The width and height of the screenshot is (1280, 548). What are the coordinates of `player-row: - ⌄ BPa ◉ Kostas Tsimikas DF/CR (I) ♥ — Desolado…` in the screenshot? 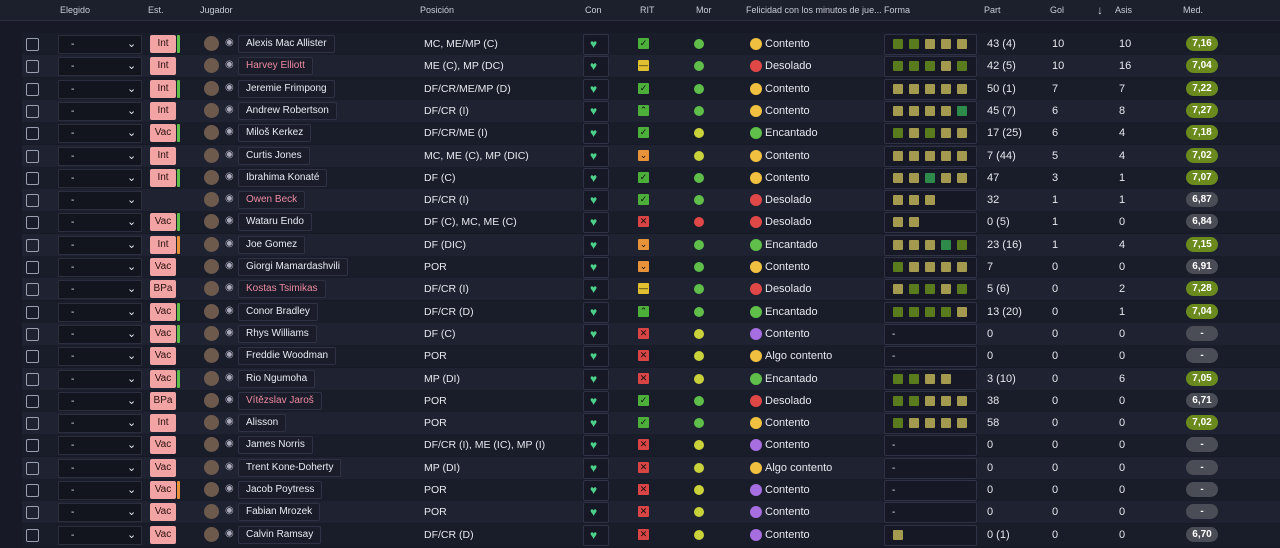 It's located at (651, 289).